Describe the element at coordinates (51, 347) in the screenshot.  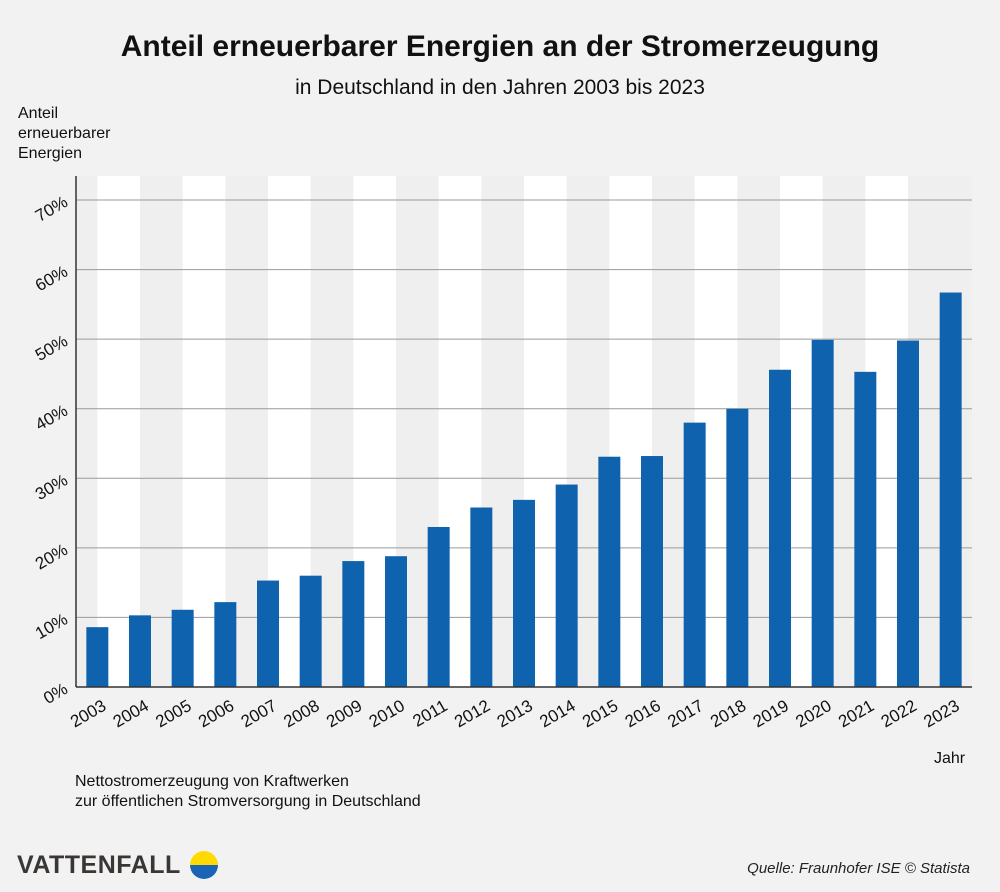
I see `y-tick-label: 50%` at that location.